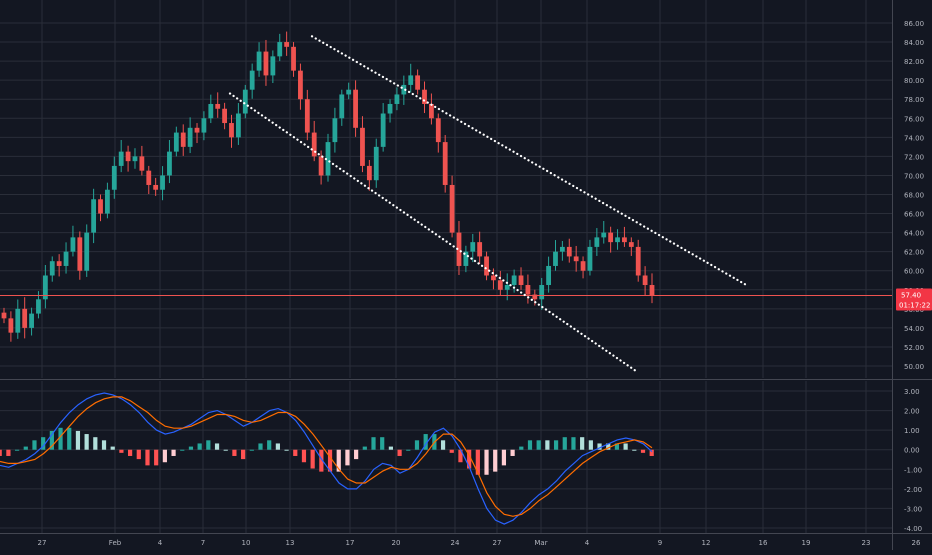  What do you see at coordinates (42, 543) in the screenshot?
I see `time-tick-label: 27` at bounding box center [42, 543].